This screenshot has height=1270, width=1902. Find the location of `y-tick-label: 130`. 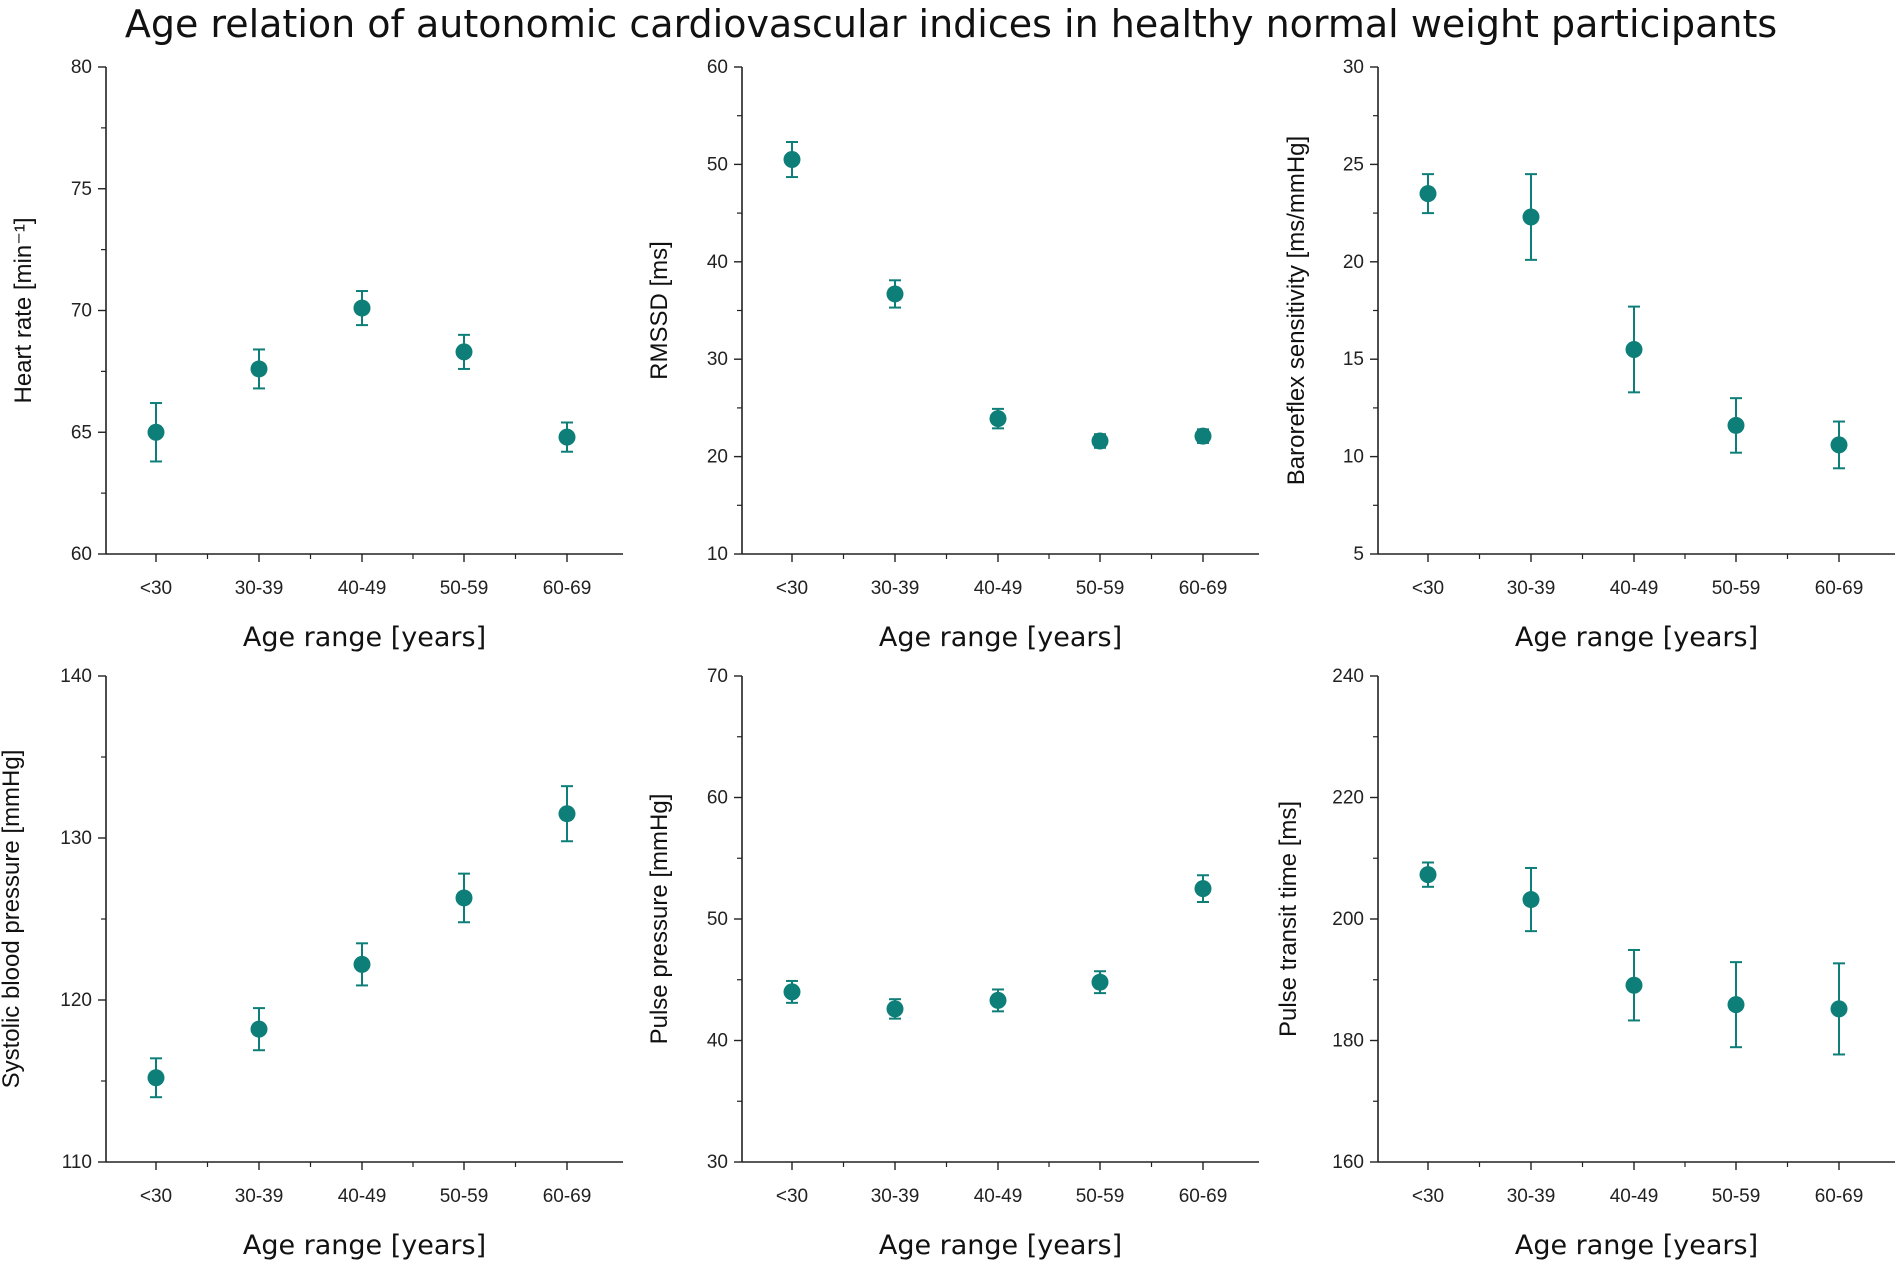

y-tick-label: 130 is located at coordinates (76, 838).